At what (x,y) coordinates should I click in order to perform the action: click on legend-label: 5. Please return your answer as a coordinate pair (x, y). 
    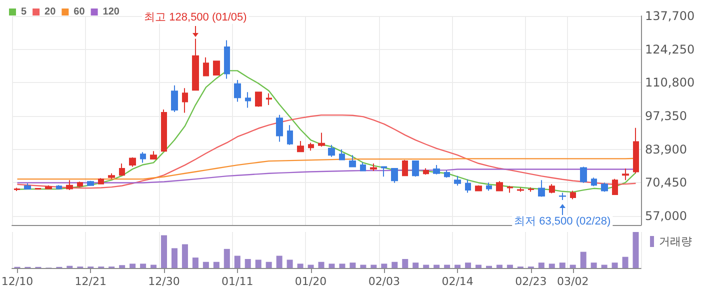
    Looking at the image, I should click on (24, 12).